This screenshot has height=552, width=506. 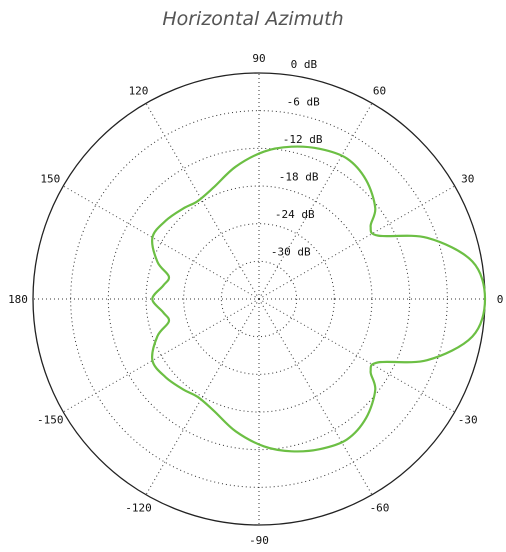 I want to click on angle-tick-label: 180, so click(x=18, y=299).